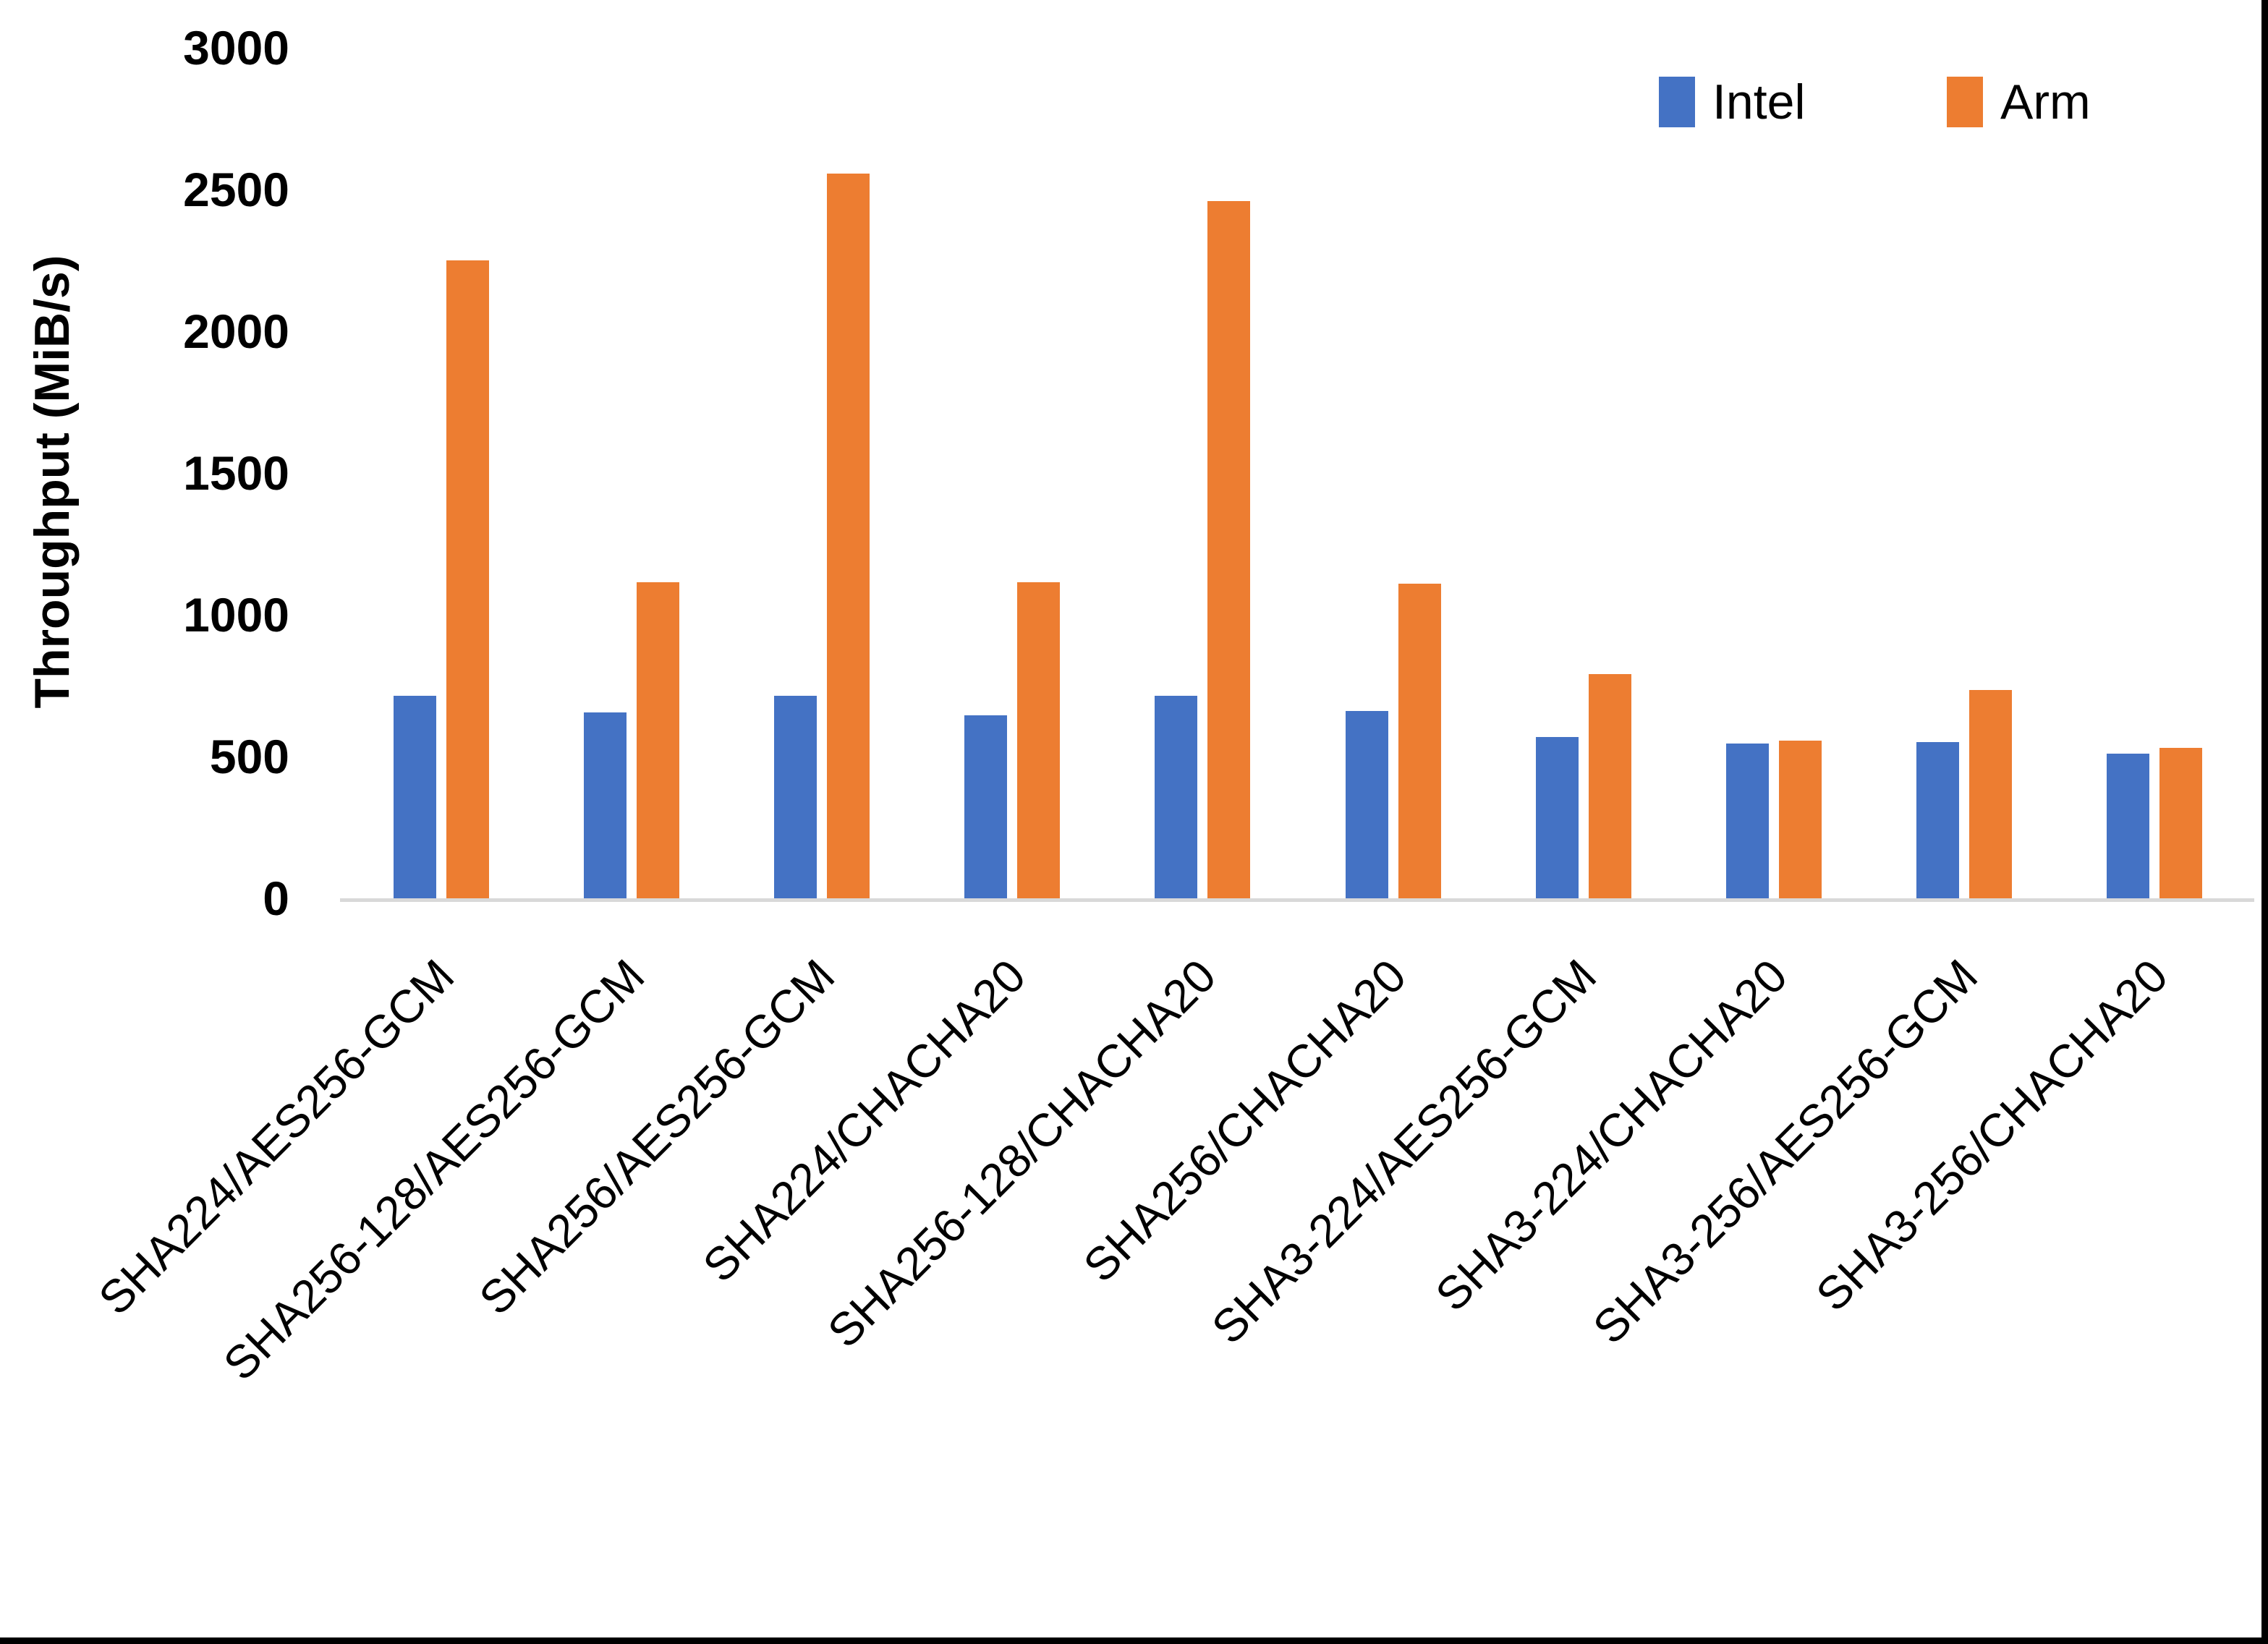 This screenshot has height=1644, width=2268. I want to click on x-category-label-1: SHA224/AES256-GCM, so click(276, 1137).